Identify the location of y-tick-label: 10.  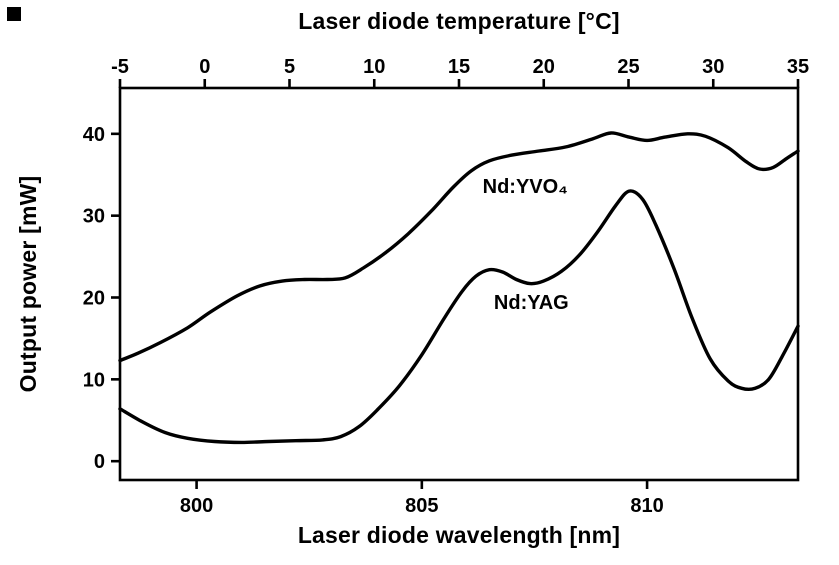
(94, 380).